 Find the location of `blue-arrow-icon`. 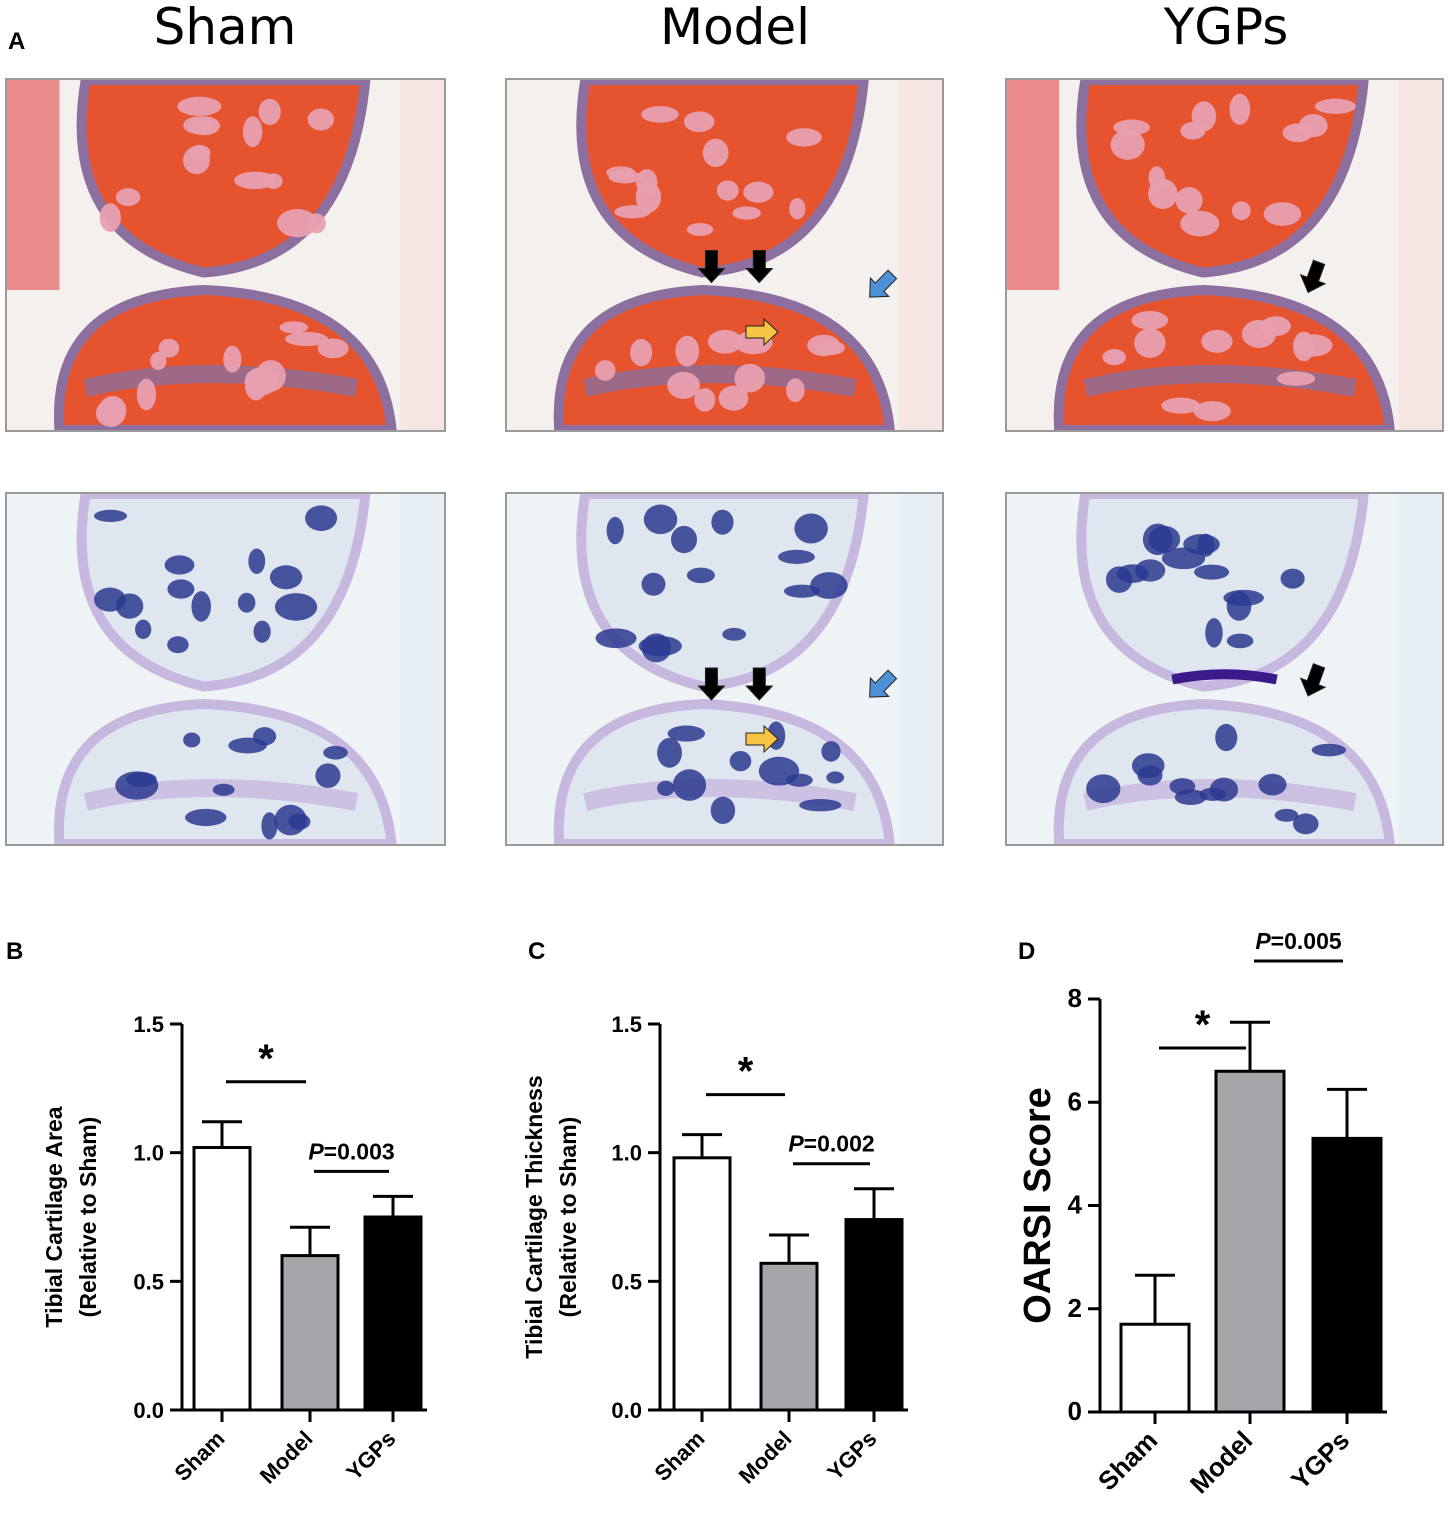

blue-arrow-icon is located at coordinates (883, 283).